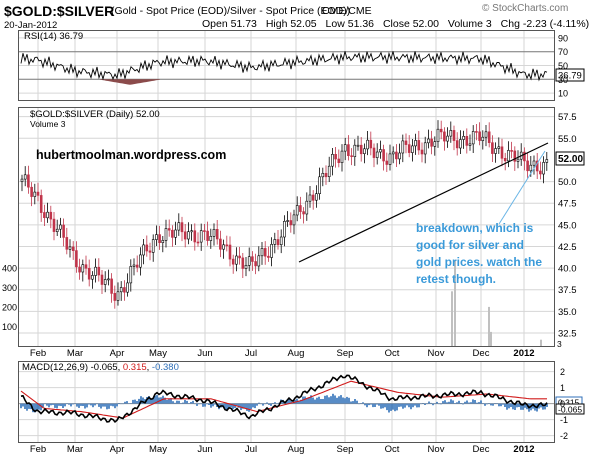 This screenshot has height=458, width=589. I want to click on macd-x-label: Apr, so click(117, 449).